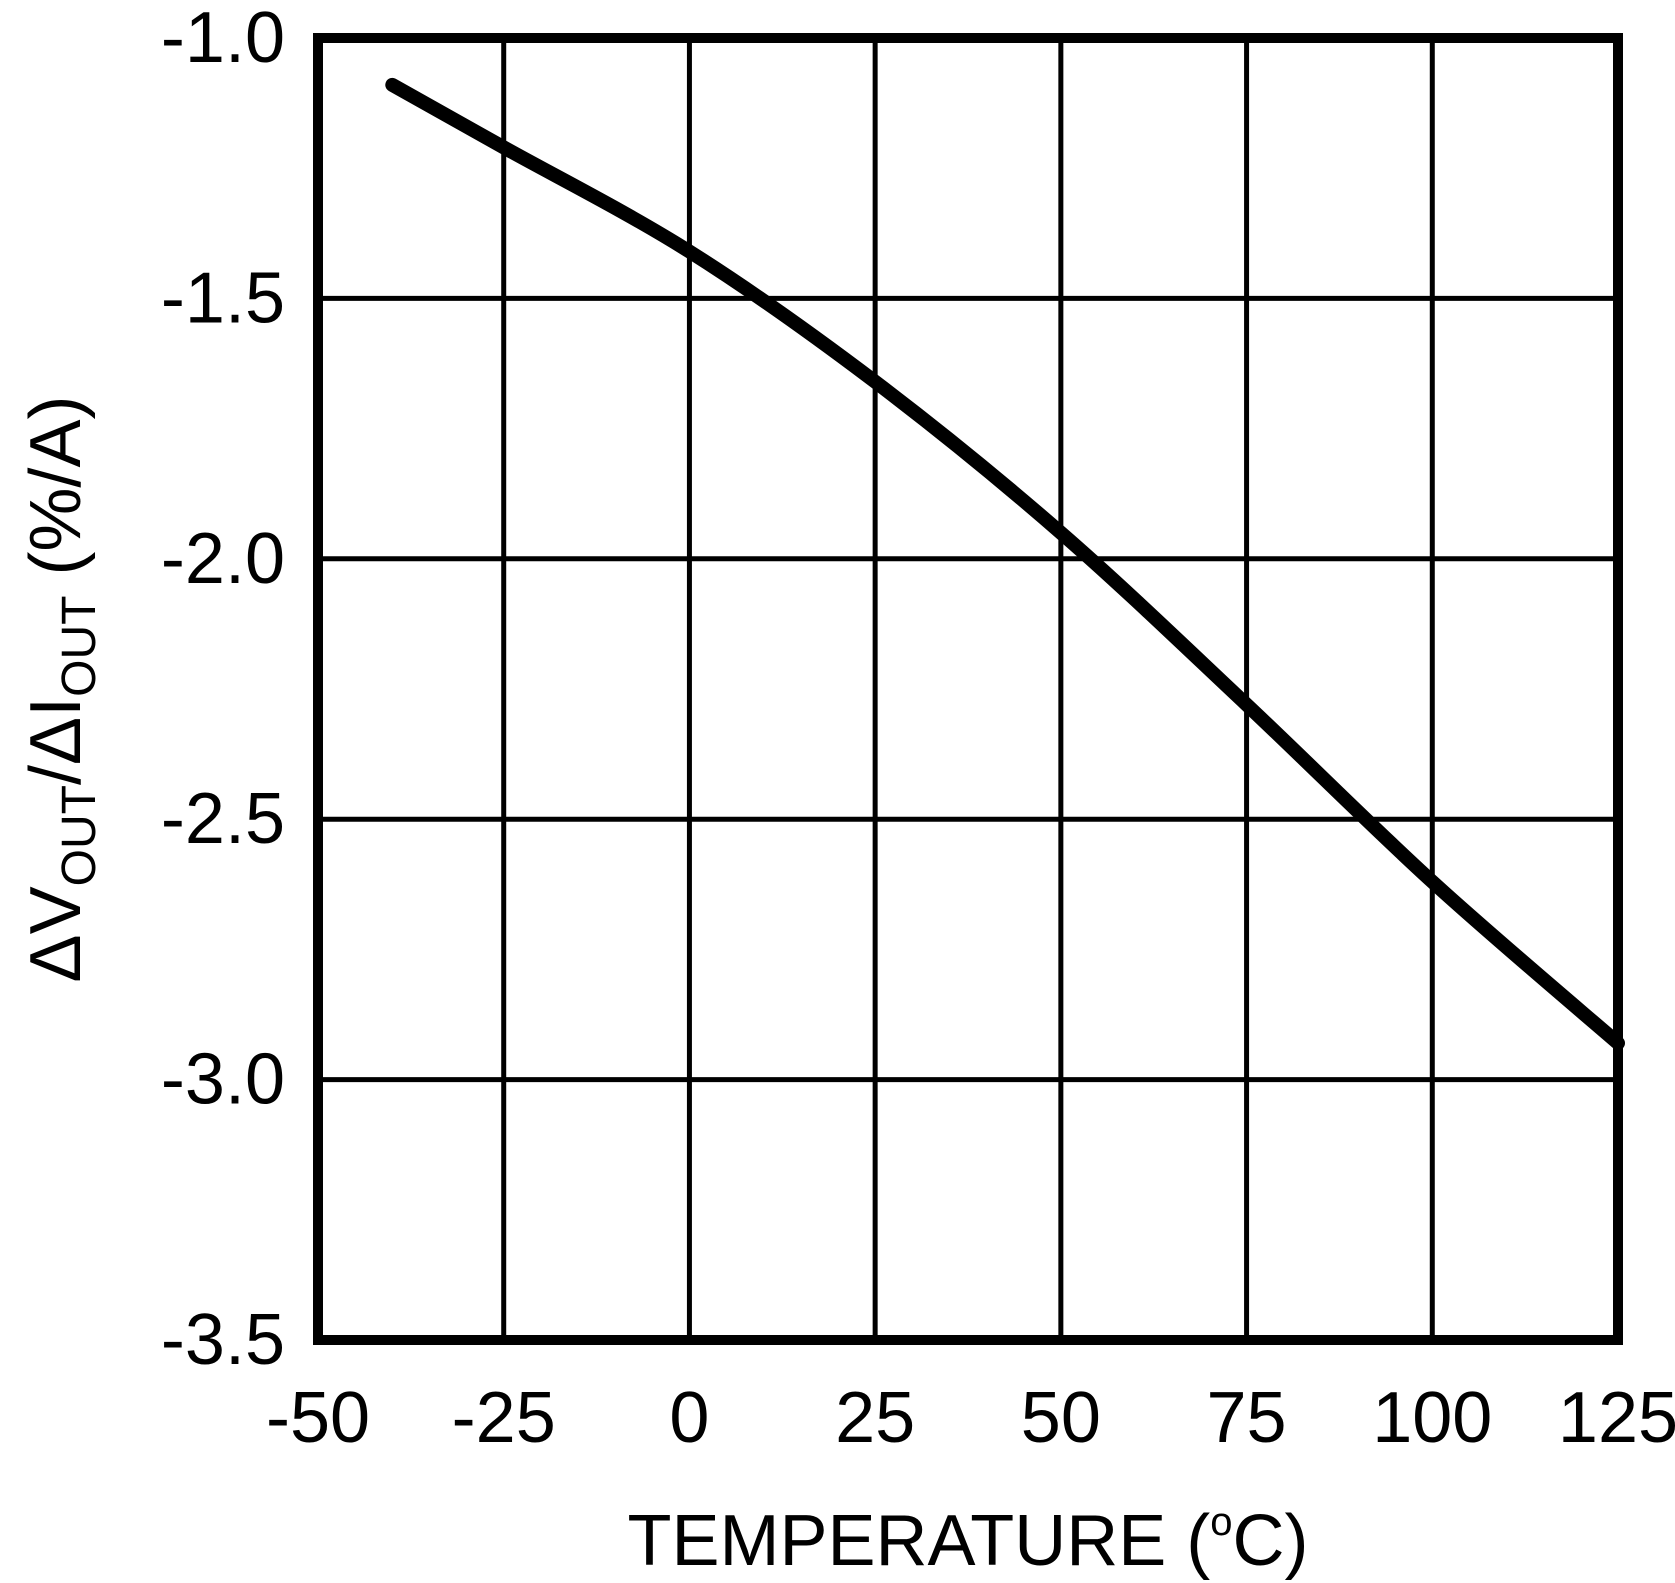  What do you see at coordinates (223, 1340) in the screenshot?
I see `y-tick-label: -3.5` at bounding box center [223, 1340].